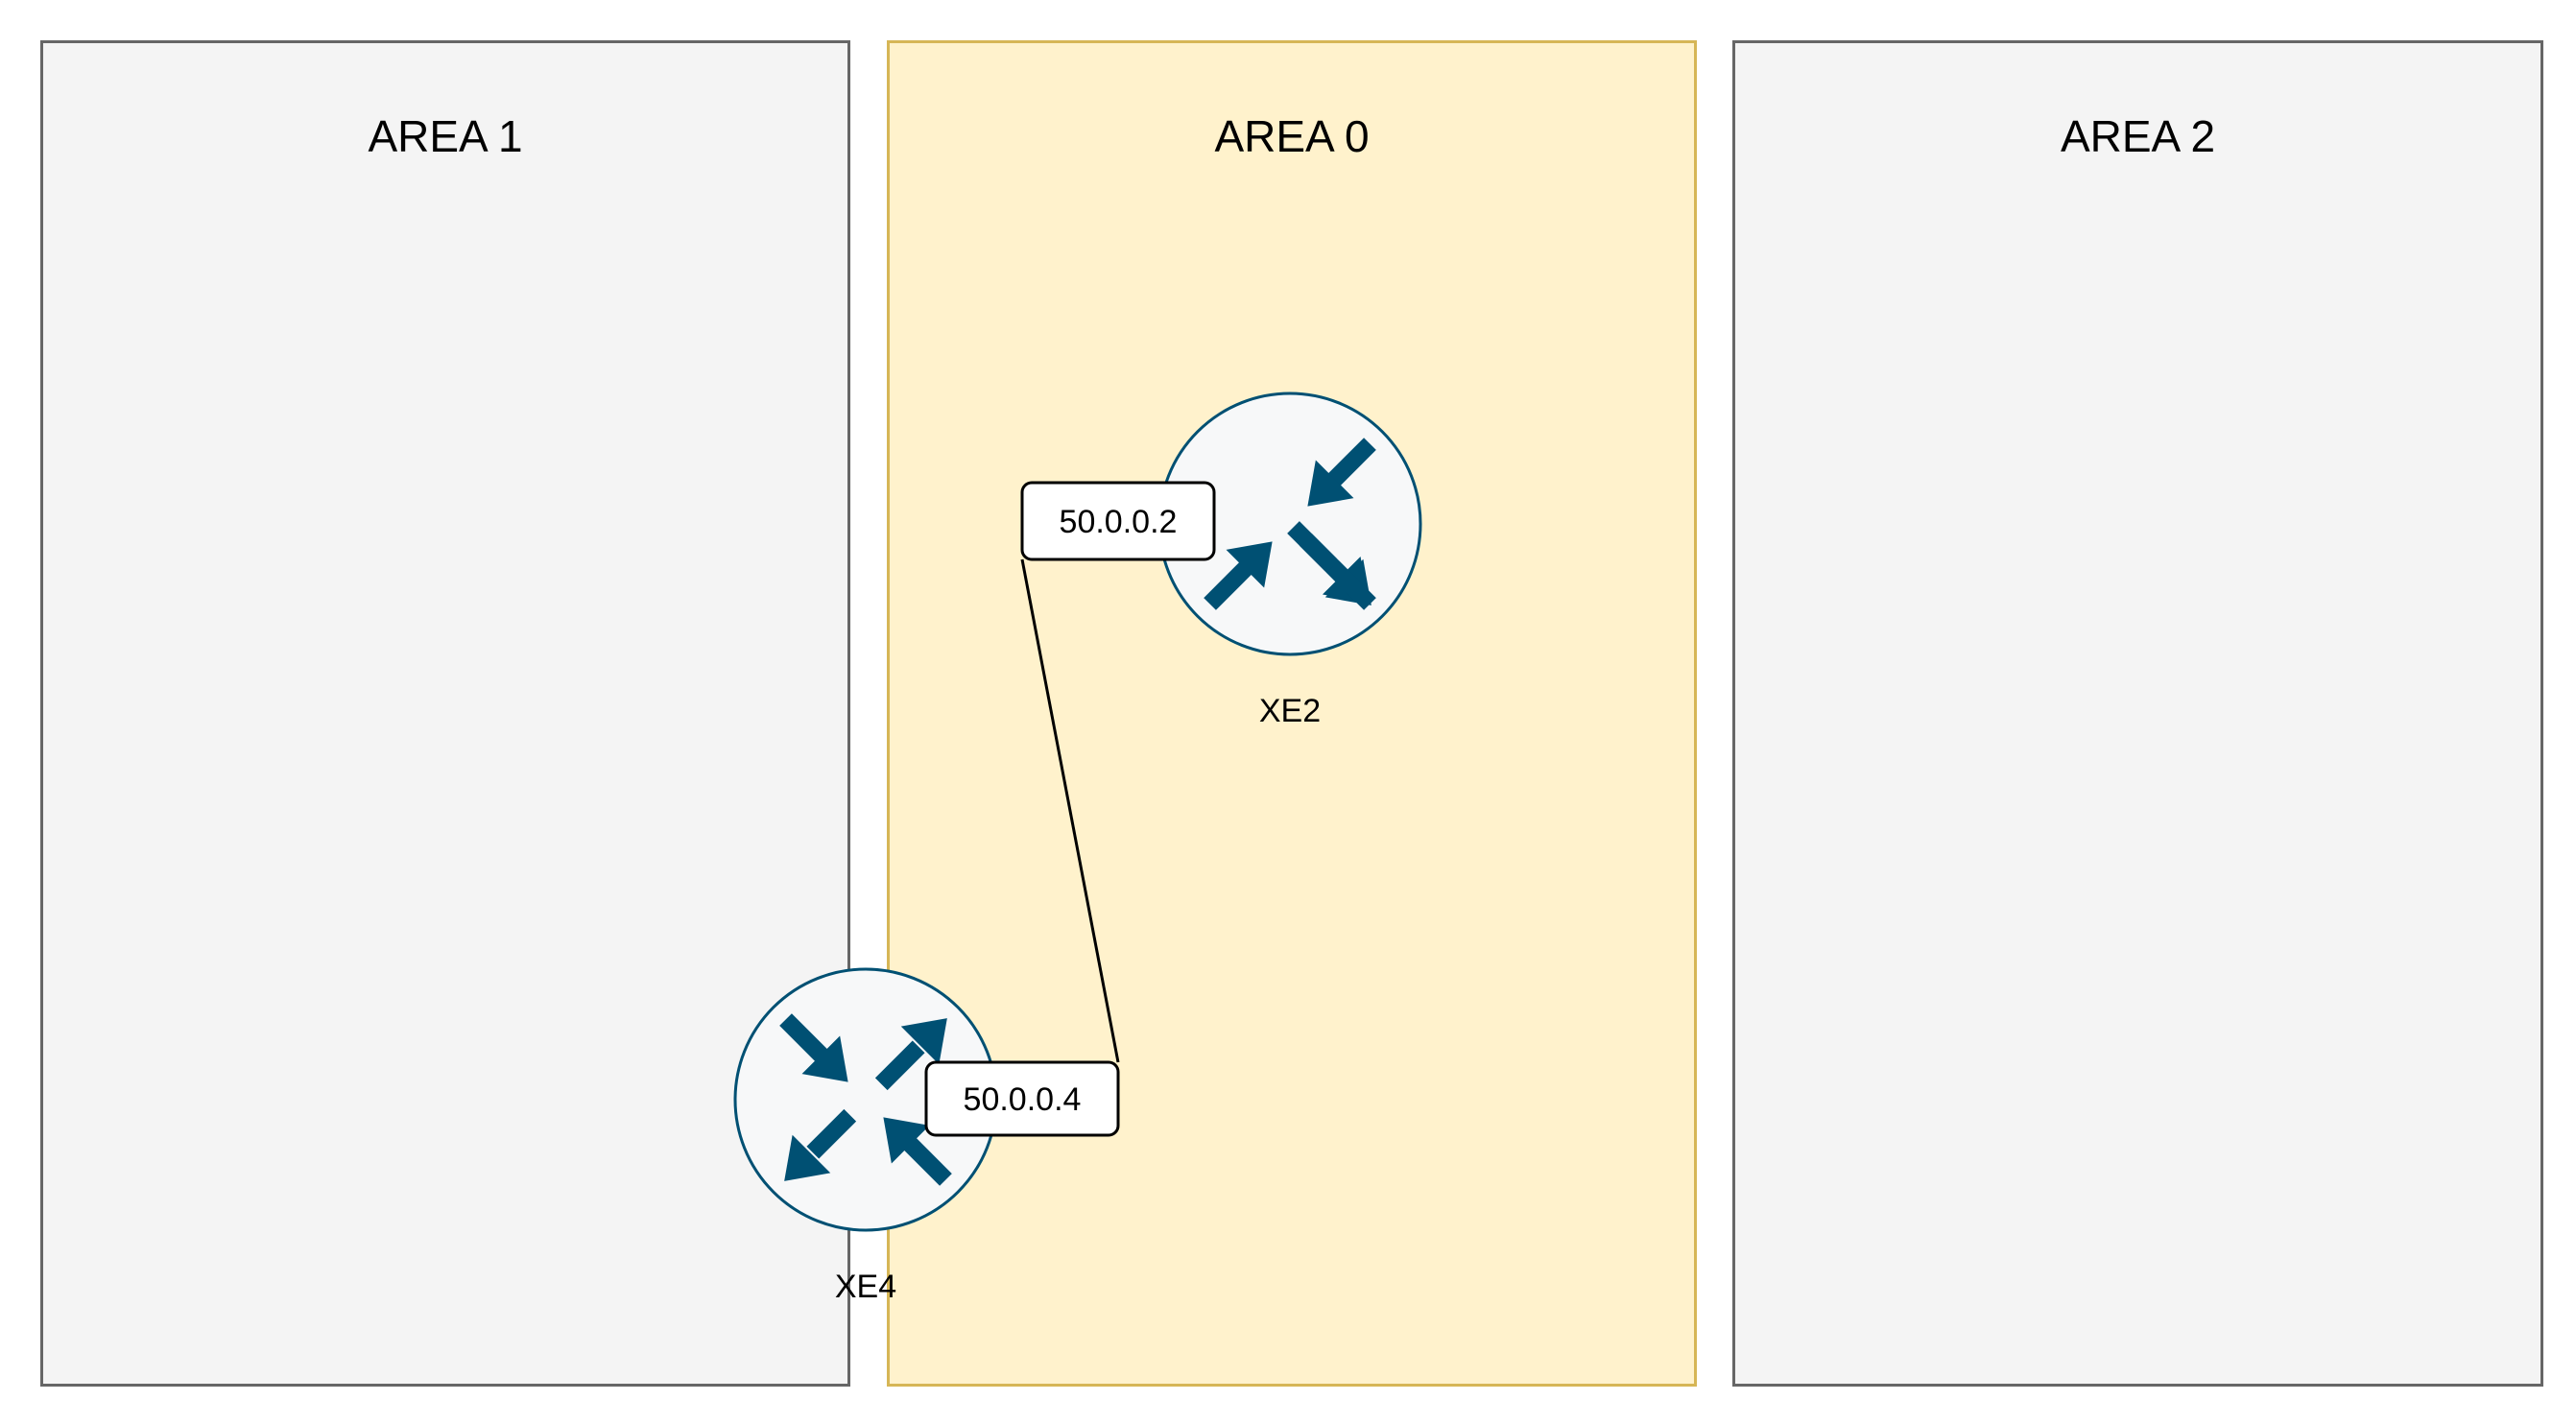  I want to click on router-xe4-label: XE4, so click(865, 1287).